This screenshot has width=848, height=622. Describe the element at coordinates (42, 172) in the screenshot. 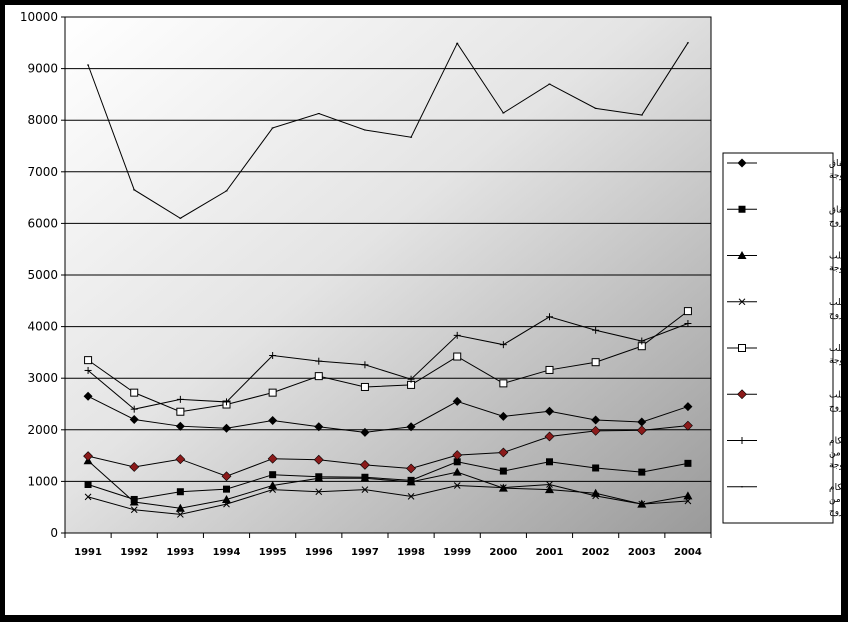

I see `y-tick-label: 7000` at that location.